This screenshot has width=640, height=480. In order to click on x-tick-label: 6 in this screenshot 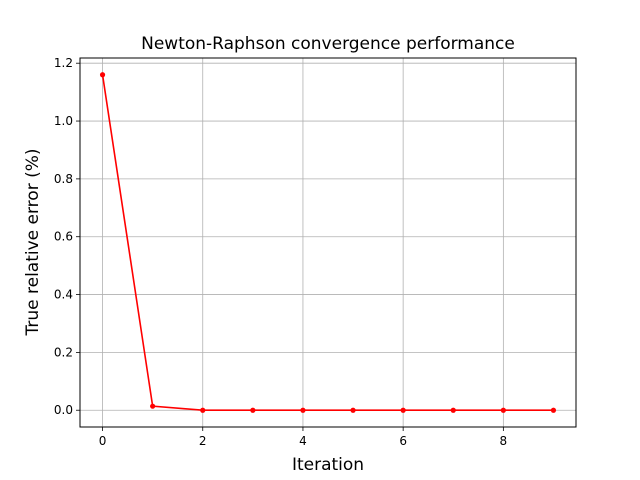, I will do `click(403, 441)`.